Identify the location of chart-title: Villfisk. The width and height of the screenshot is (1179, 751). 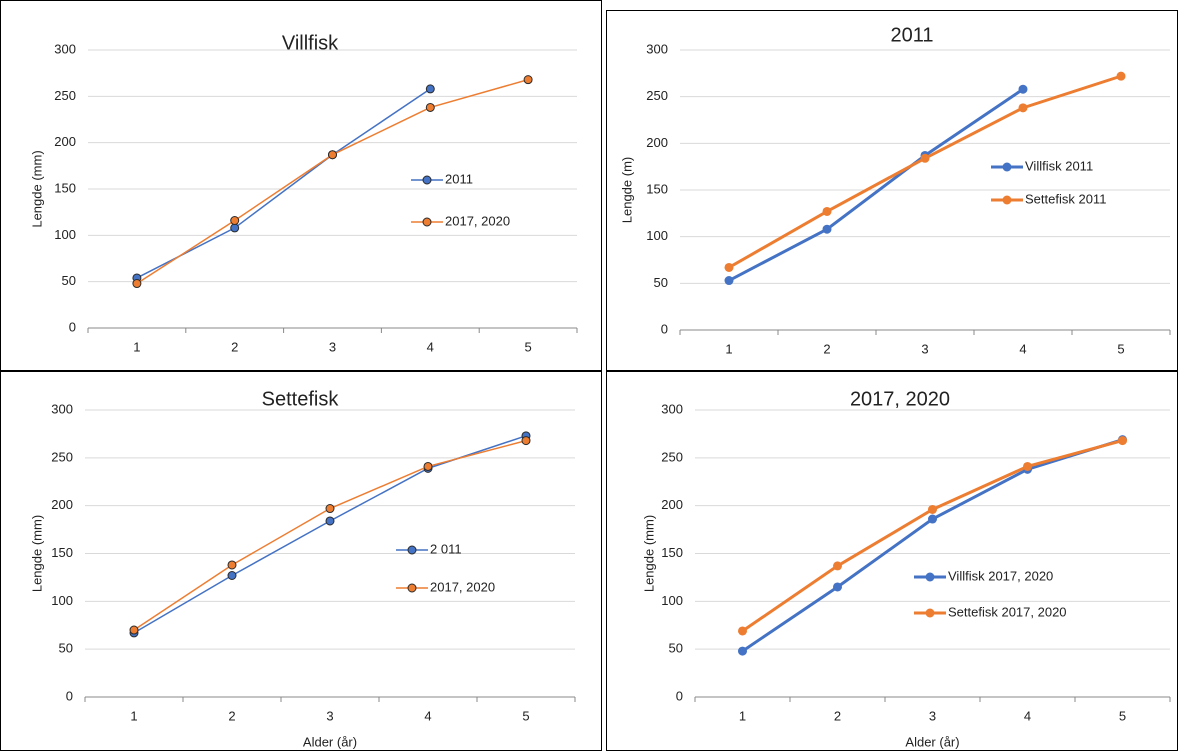
(310, 43).